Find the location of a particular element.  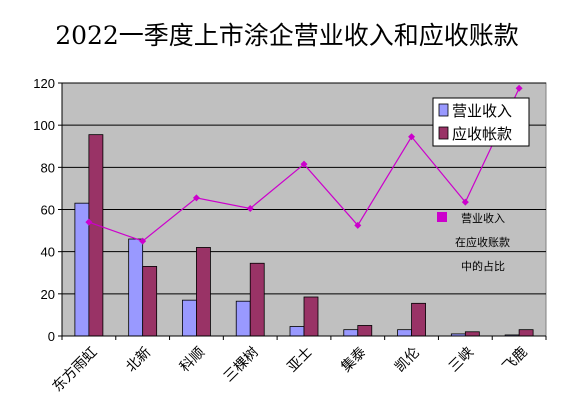

x-category-label: 集泰 is located at coordinates (354, 360).